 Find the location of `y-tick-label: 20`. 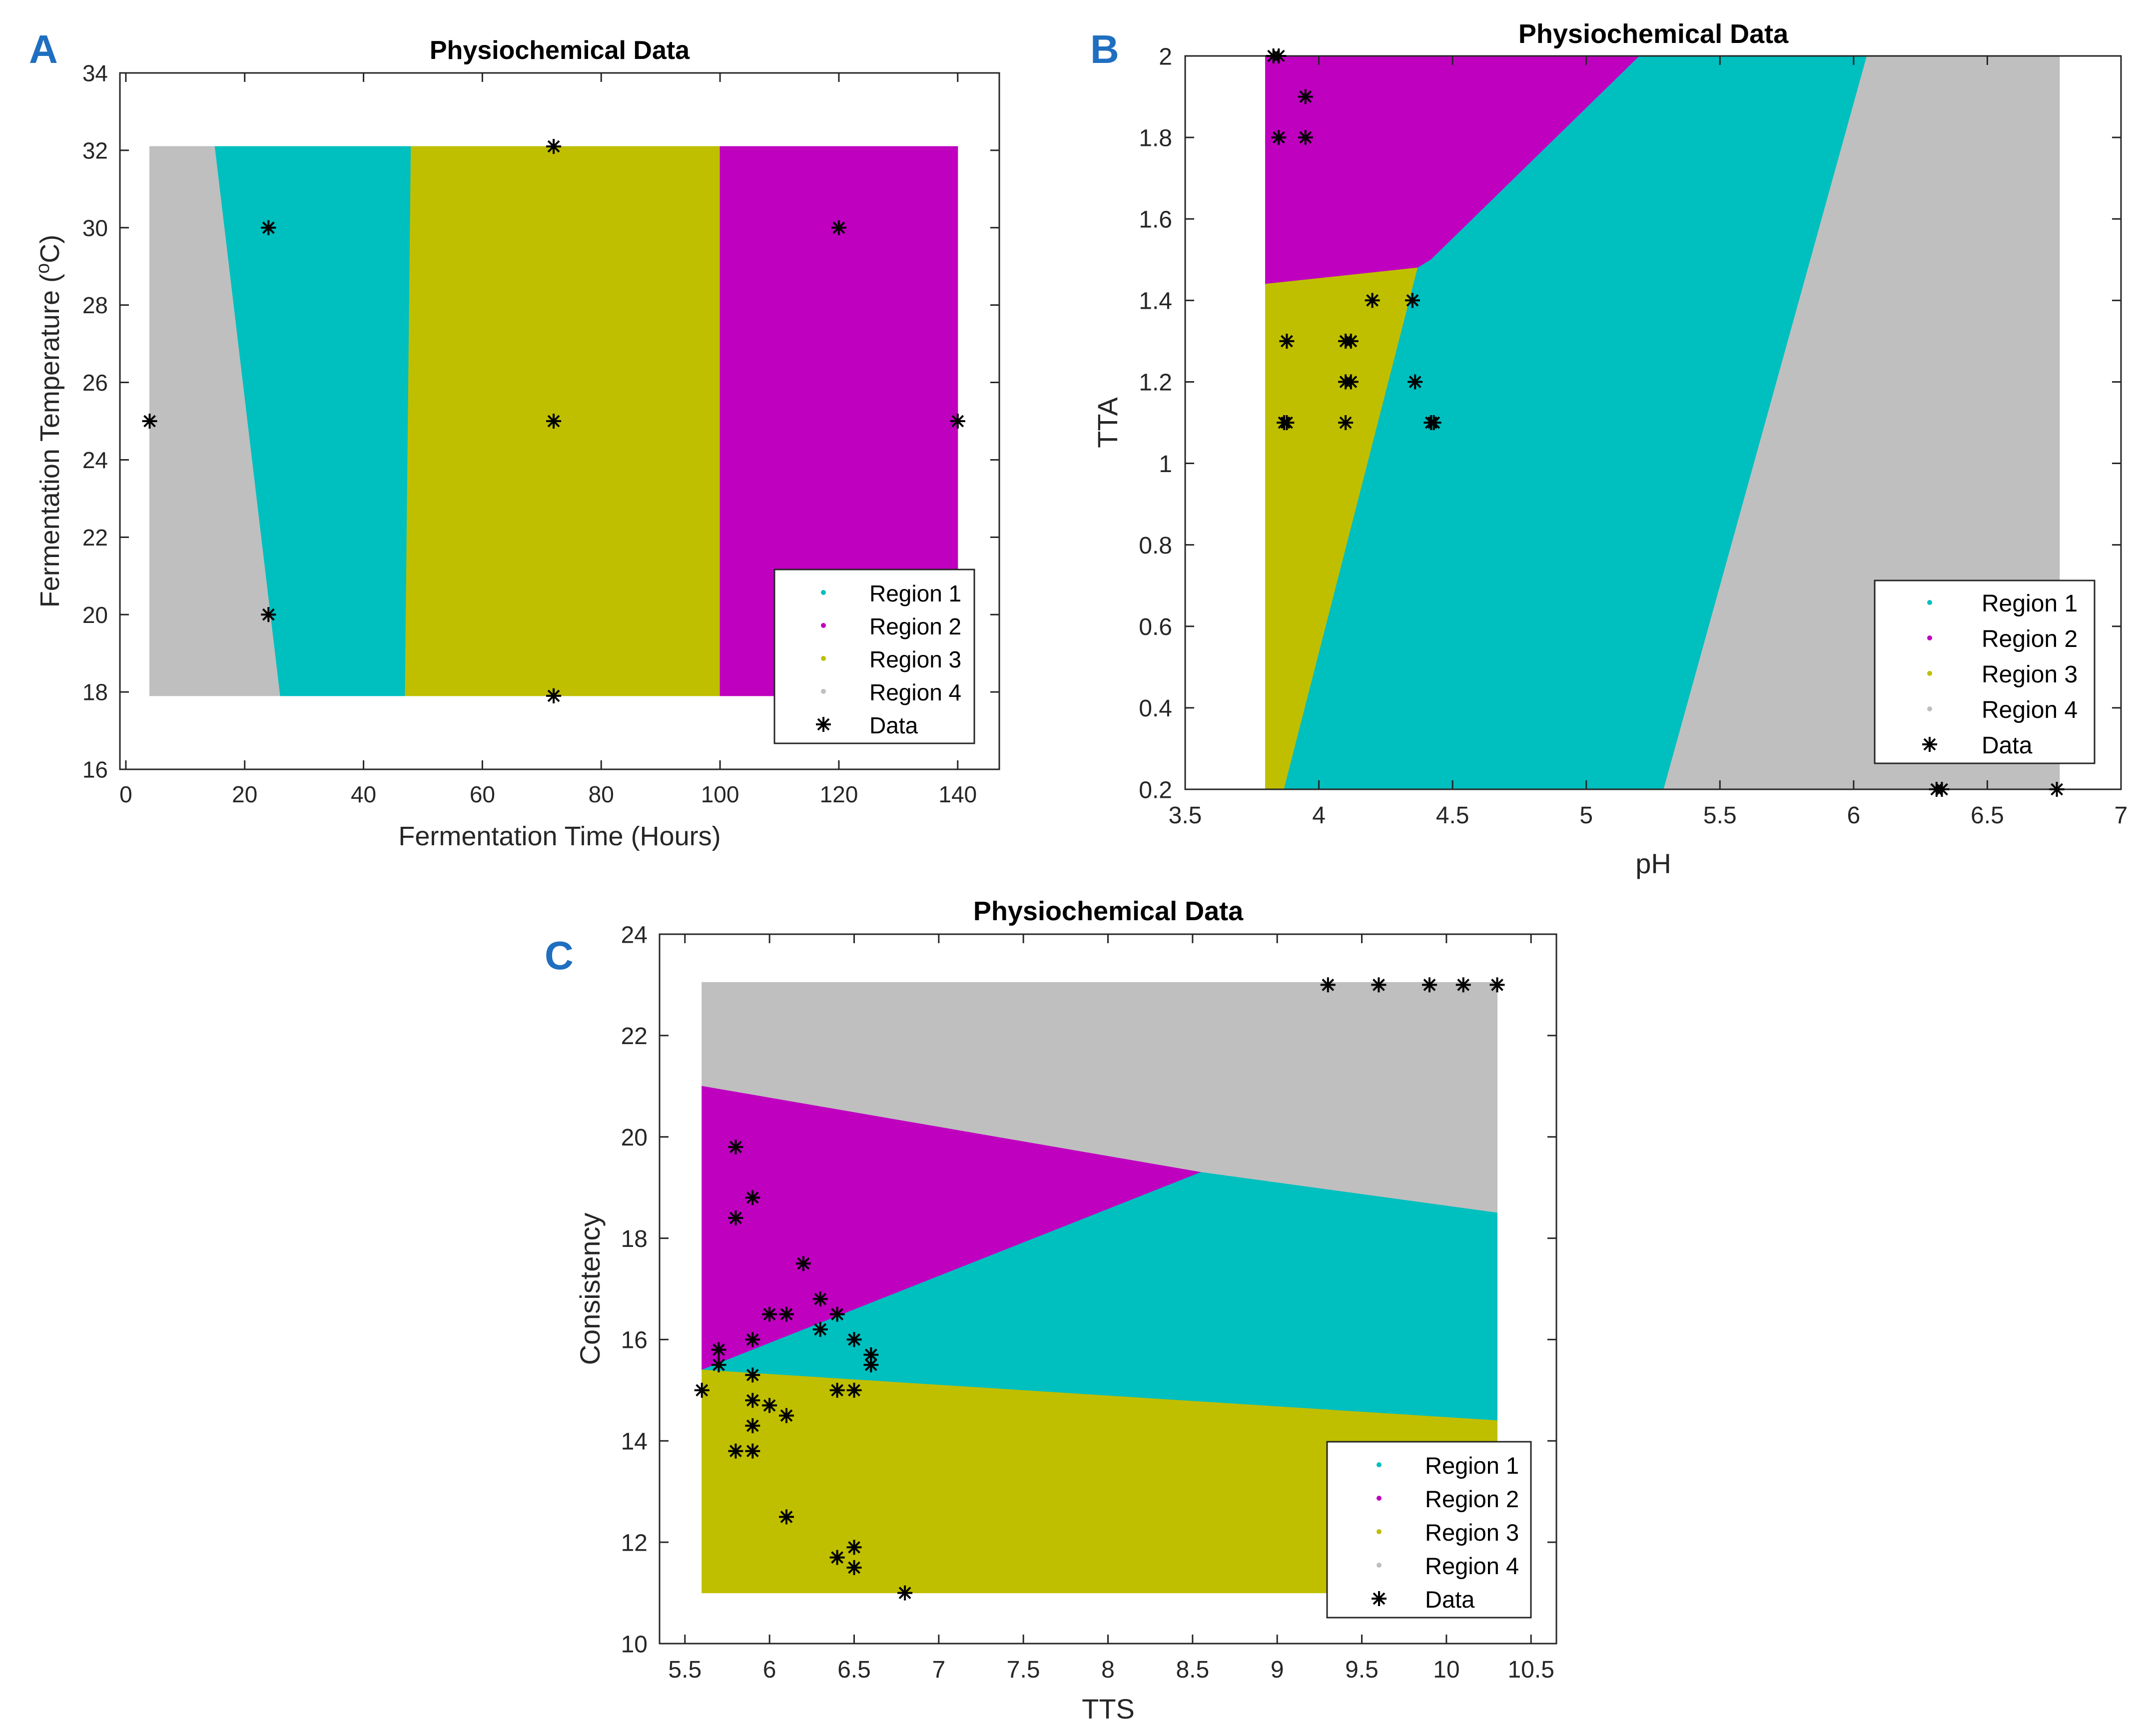

y-tick-label: 20 is located at coordinates (634, 1138).